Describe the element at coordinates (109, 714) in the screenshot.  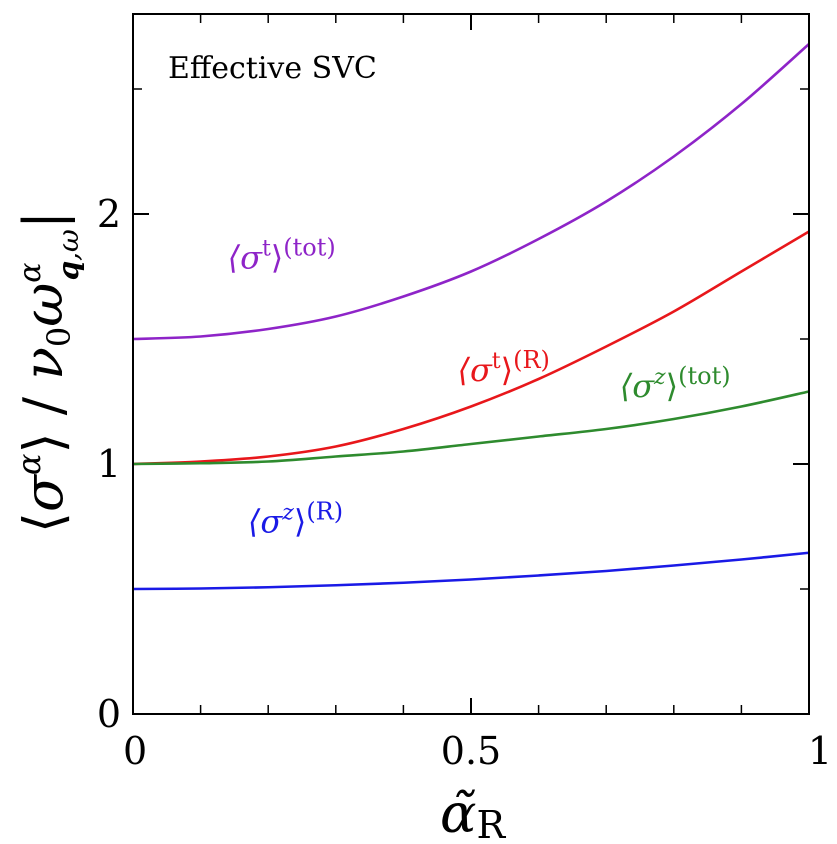
I see `y-tick-label: 0` at that location.